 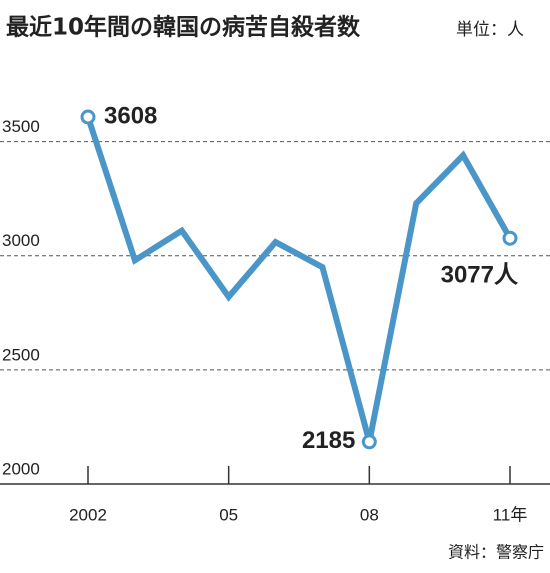 What do you see at coordinates (510, 514) in the screenshot?
I see `x-tick-label: 11年` at bounding box center [510, 514].